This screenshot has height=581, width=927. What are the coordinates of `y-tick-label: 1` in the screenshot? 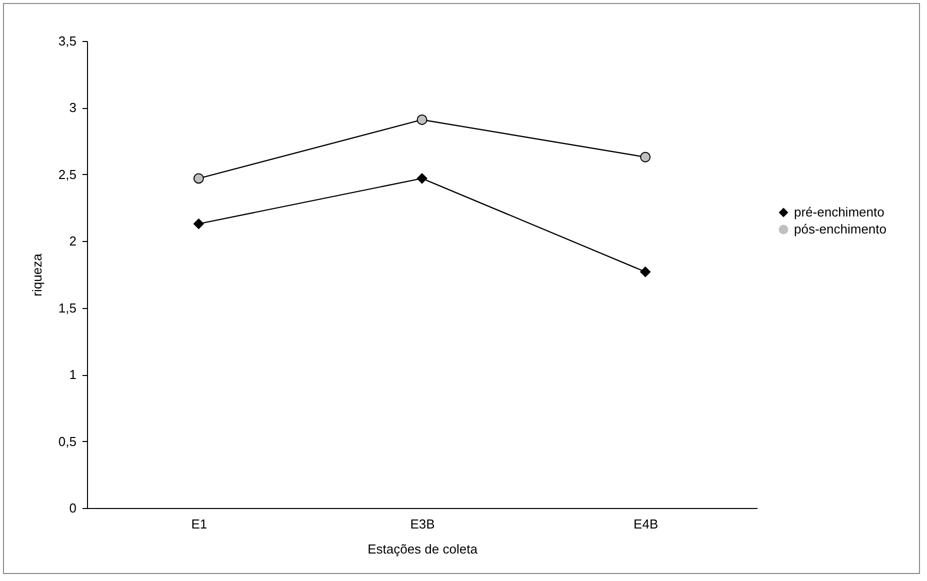 It's located at (72, 374).